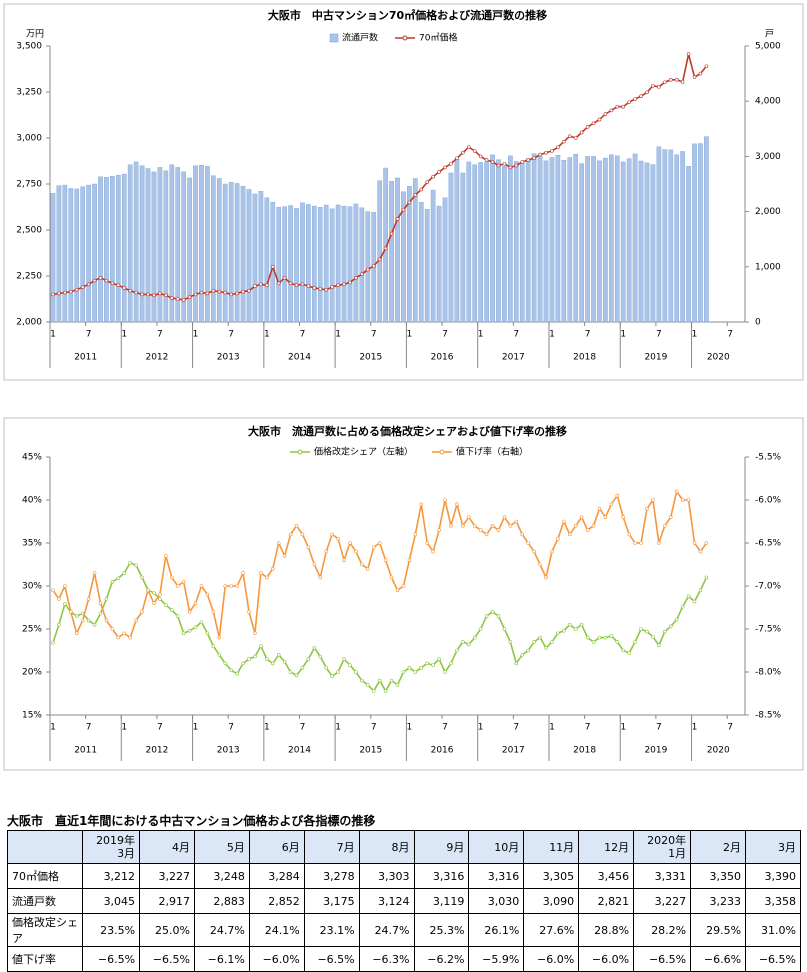 The width and height of the screenshot is (807, 972). I want to click on header-cell: 11月, so click(551, 847).